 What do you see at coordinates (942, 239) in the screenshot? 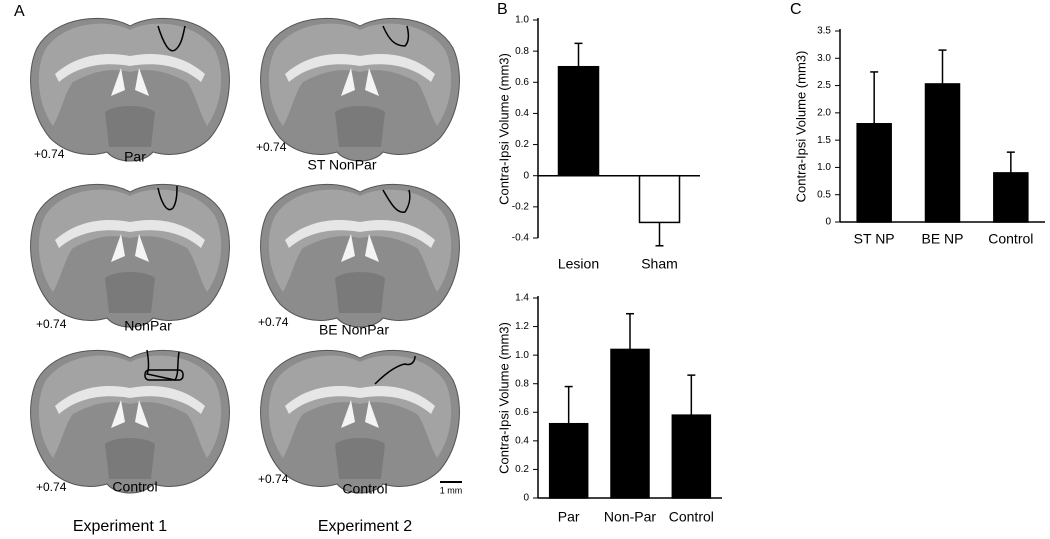
I see `x-tick-label: BE NP` at bounding box center [942, 239].